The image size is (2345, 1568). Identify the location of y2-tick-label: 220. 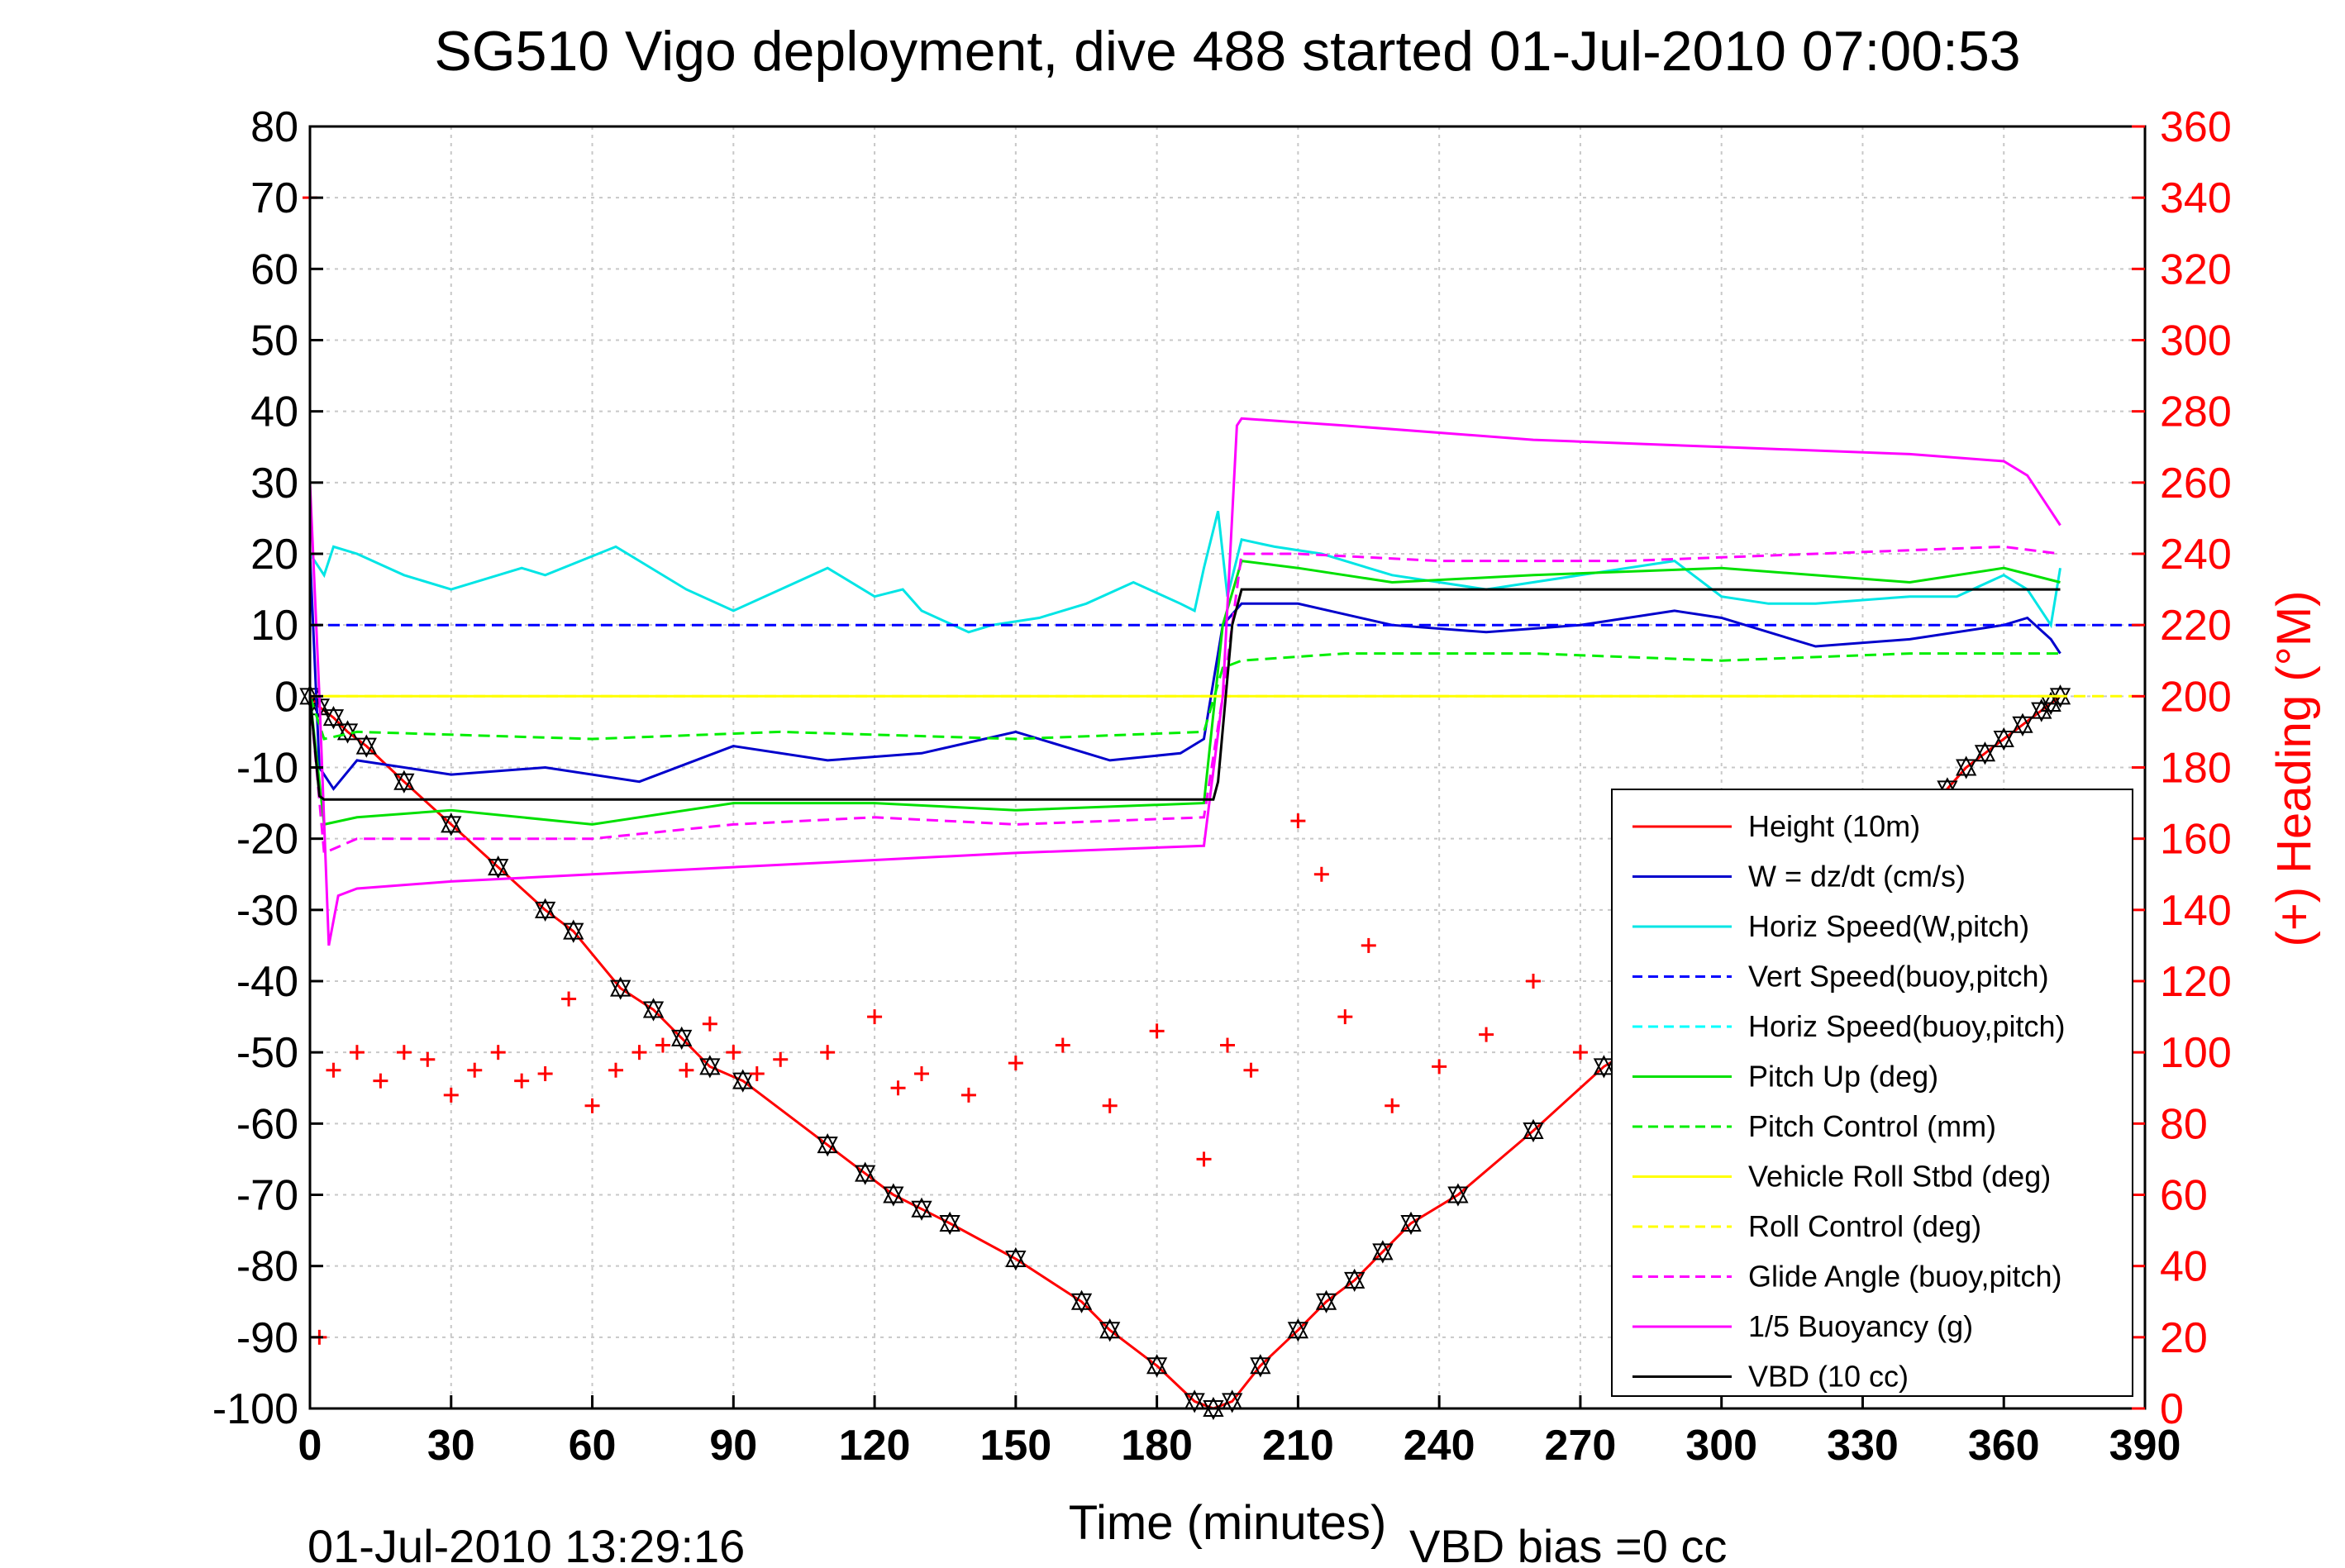
(2196, 626).